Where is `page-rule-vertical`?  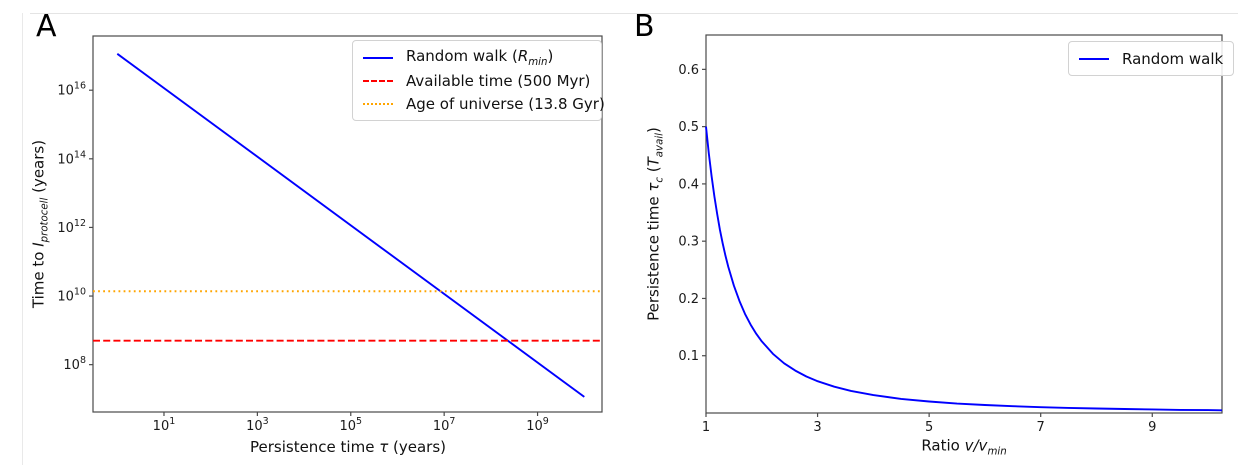
page-rule-vertical is located at coordinates (22, 239).